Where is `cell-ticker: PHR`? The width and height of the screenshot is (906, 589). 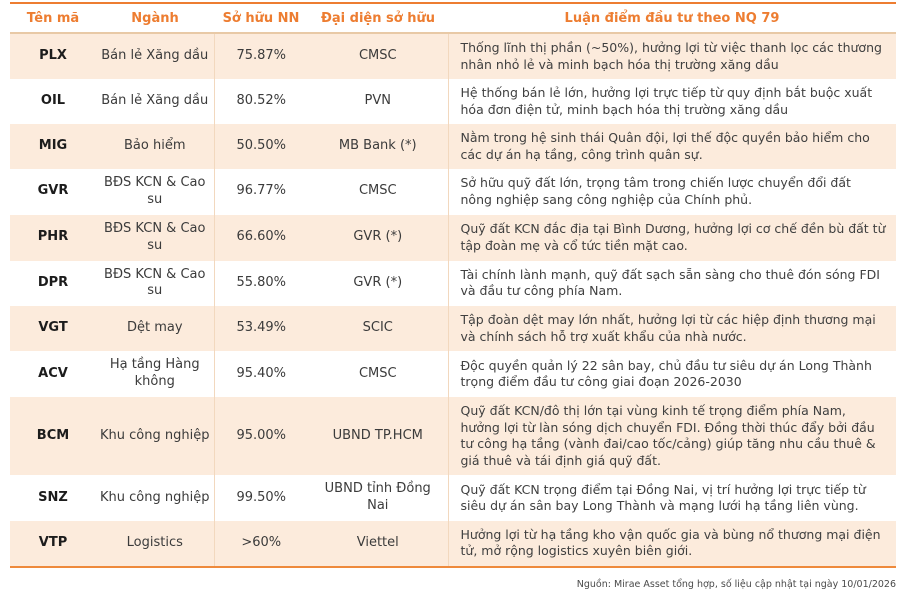
cell-ticker: PHR is located at coordinates (53, 237).